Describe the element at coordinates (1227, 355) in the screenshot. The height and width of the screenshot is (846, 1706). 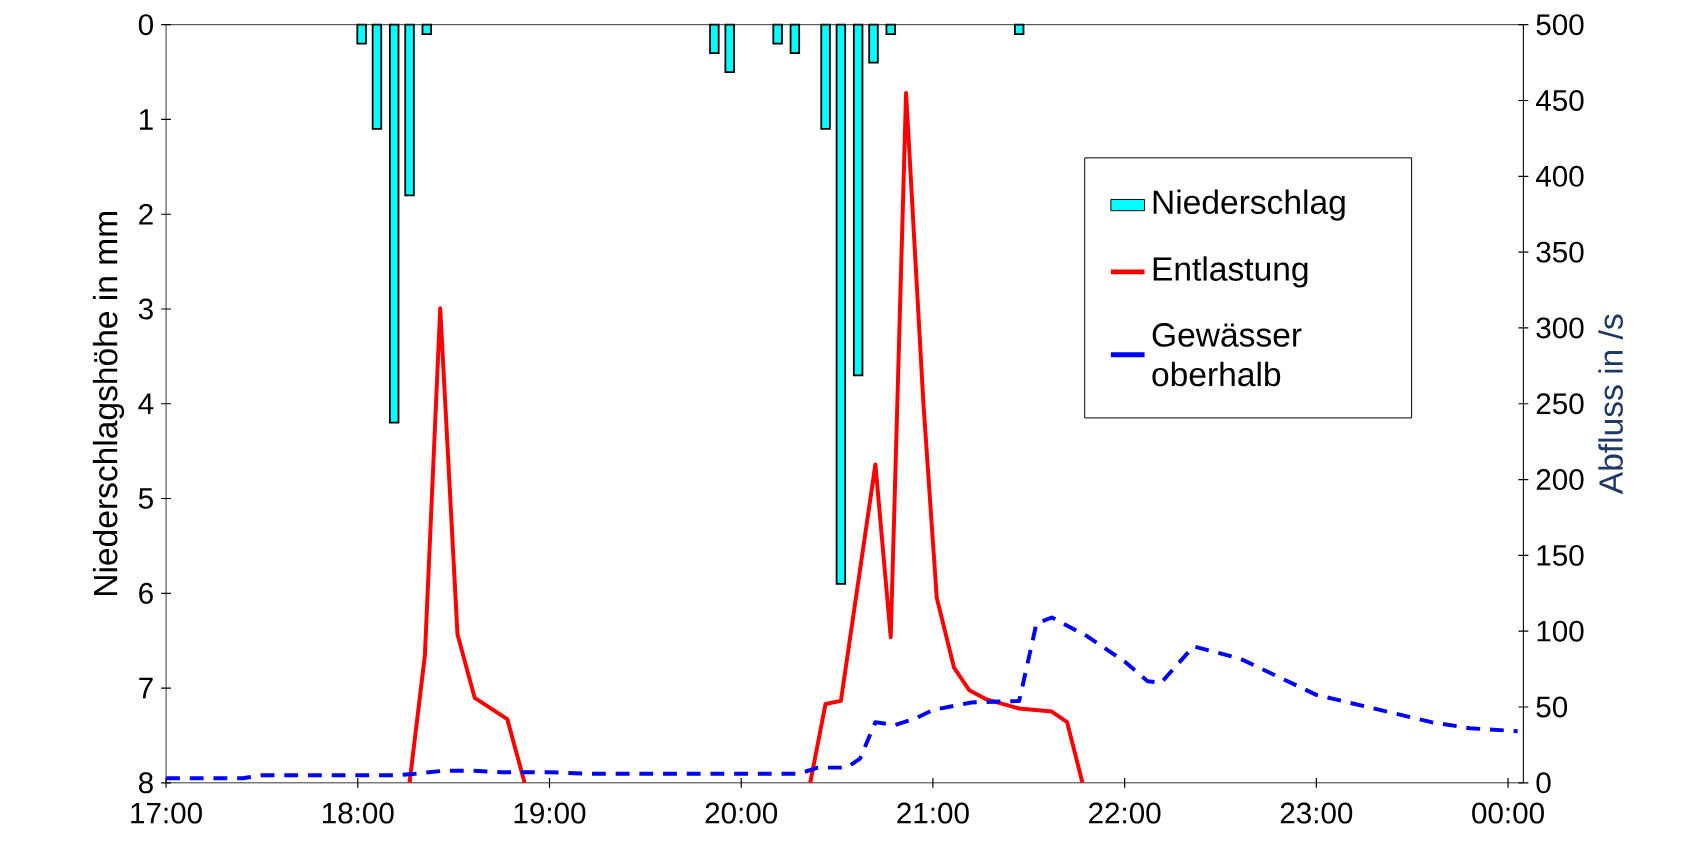
I see `legend-label: Gewässer oberhalb` at that location.